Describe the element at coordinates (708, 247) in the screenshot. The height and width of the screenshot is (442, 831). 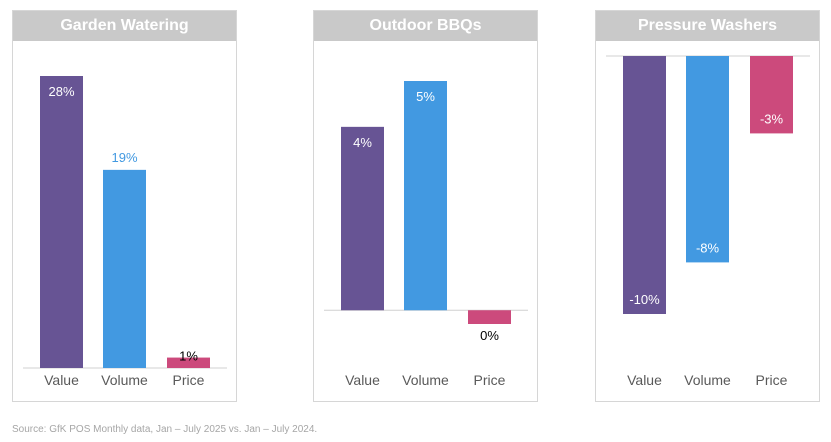
I see `data-label: -8%` at that location.